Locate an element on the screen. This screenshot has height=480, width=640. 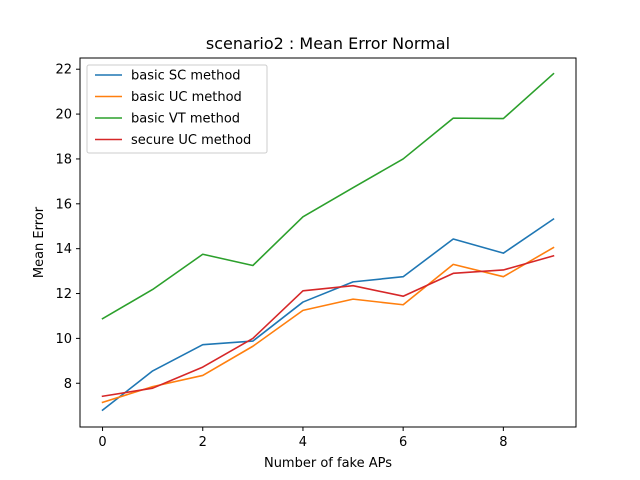
x-tick-label: 2 is located at coordinates (203, 442).